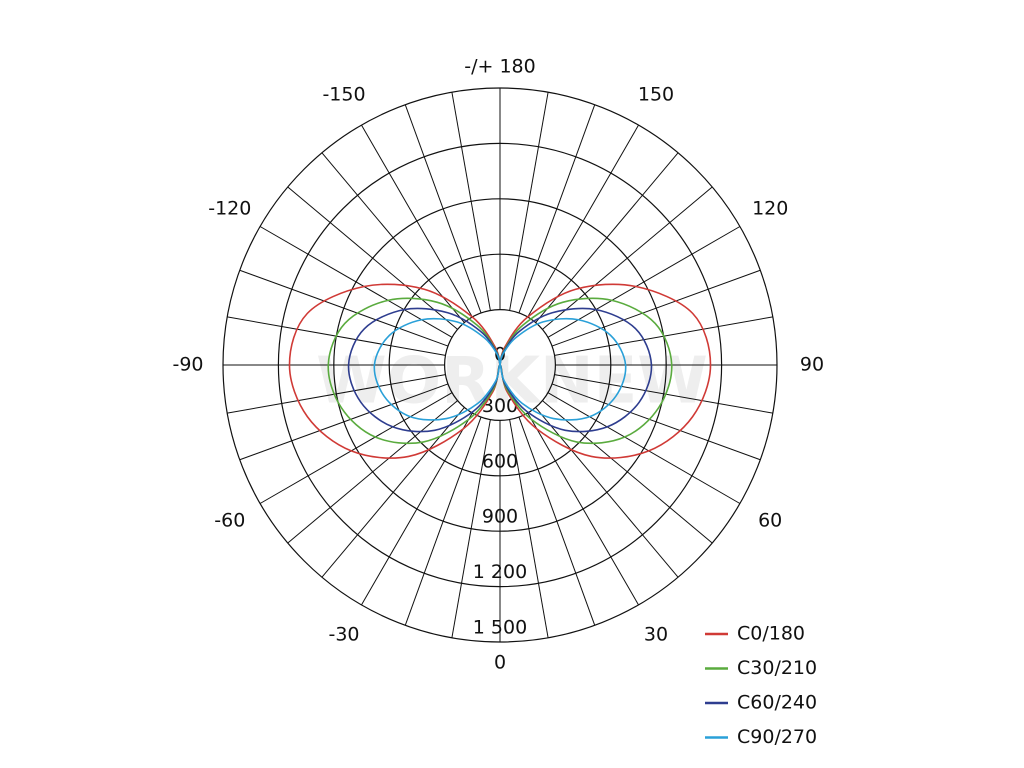  I want to click on r-tick-label: 900, so click(500, 517).